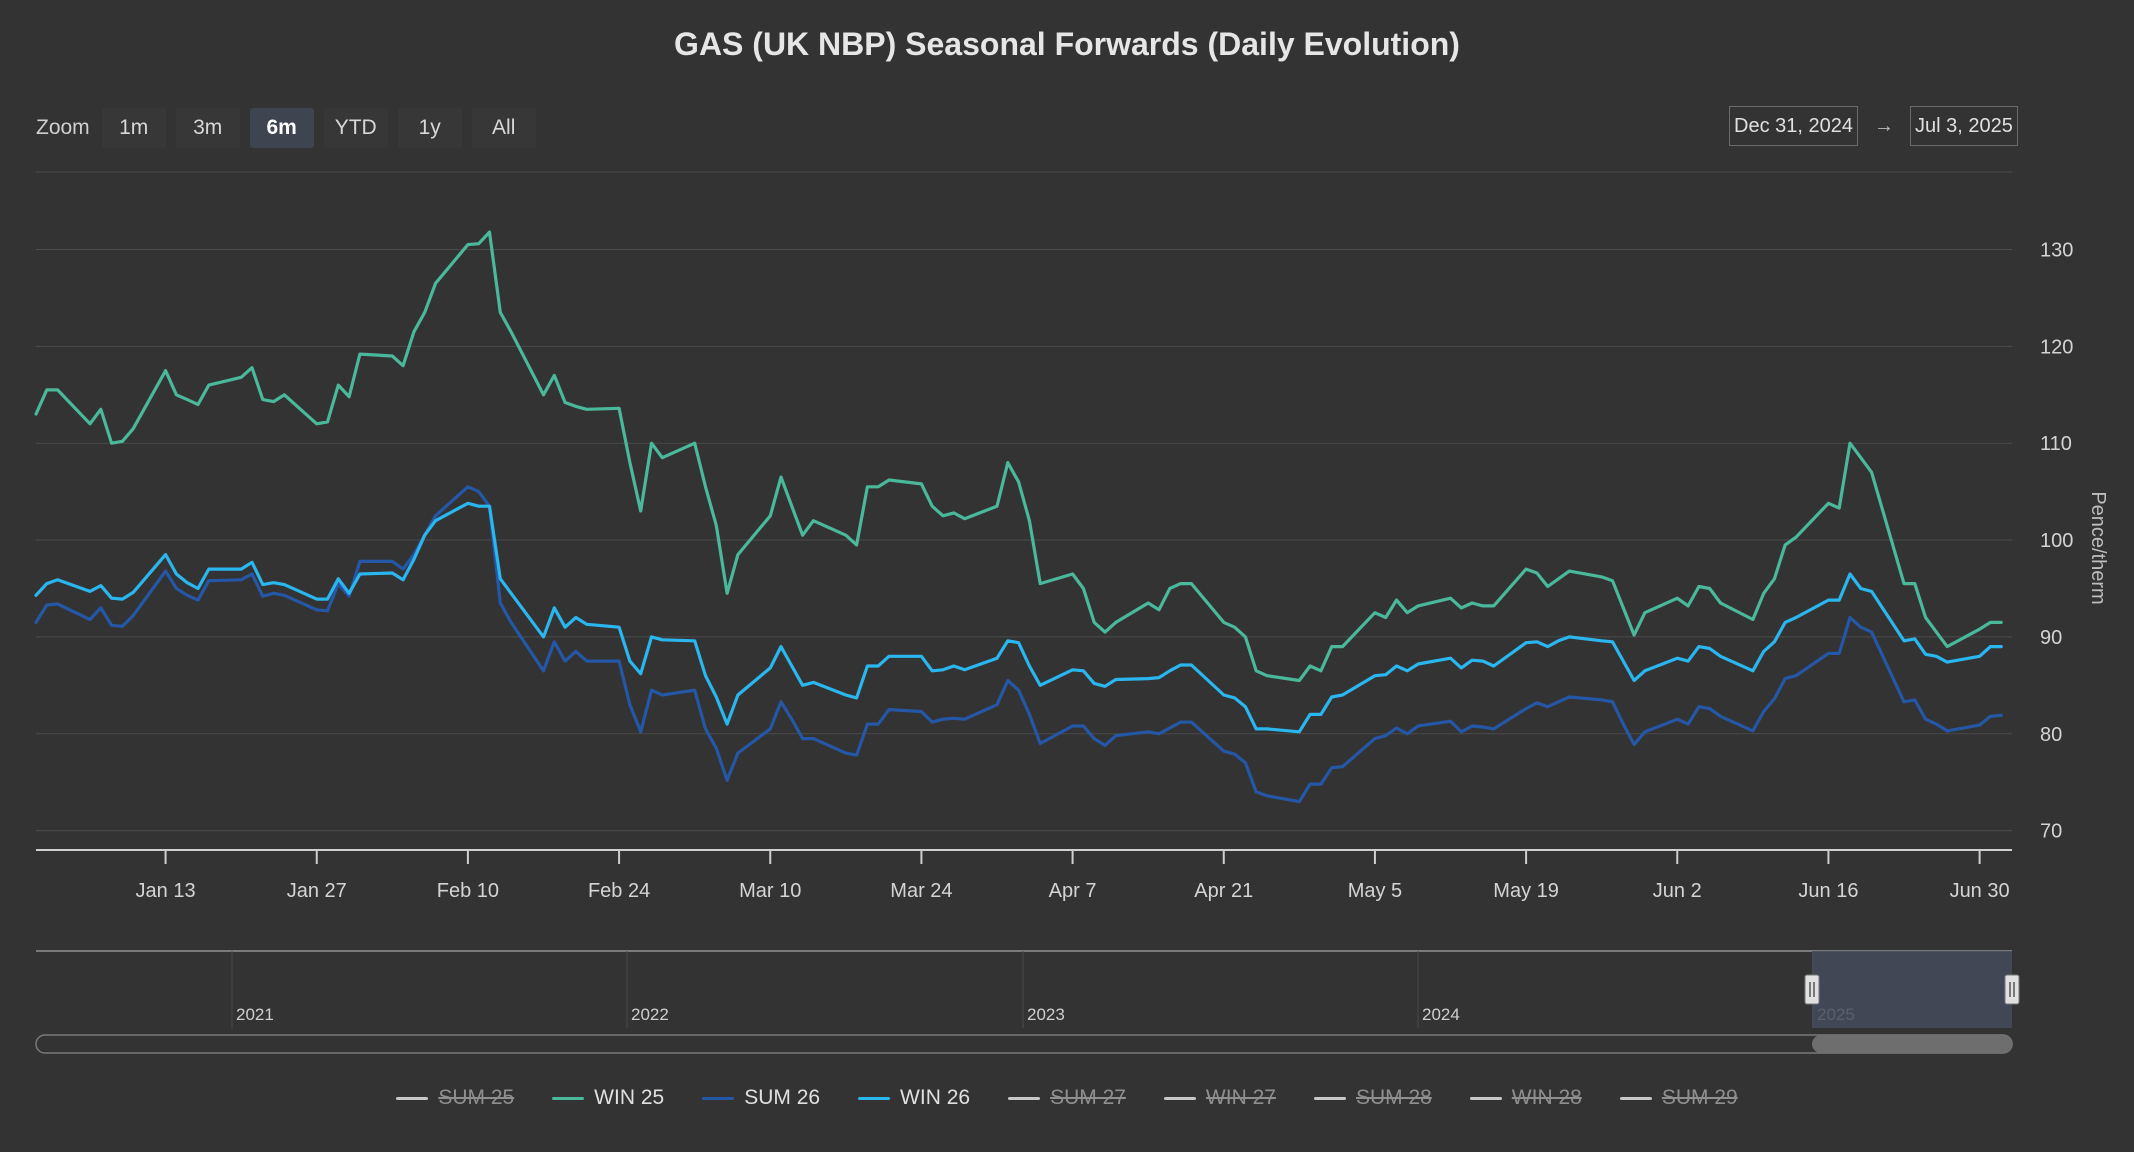  Describe the element at coordinates (1812, 989) in the screenshot. I see `navigator-left-handle` at that location.